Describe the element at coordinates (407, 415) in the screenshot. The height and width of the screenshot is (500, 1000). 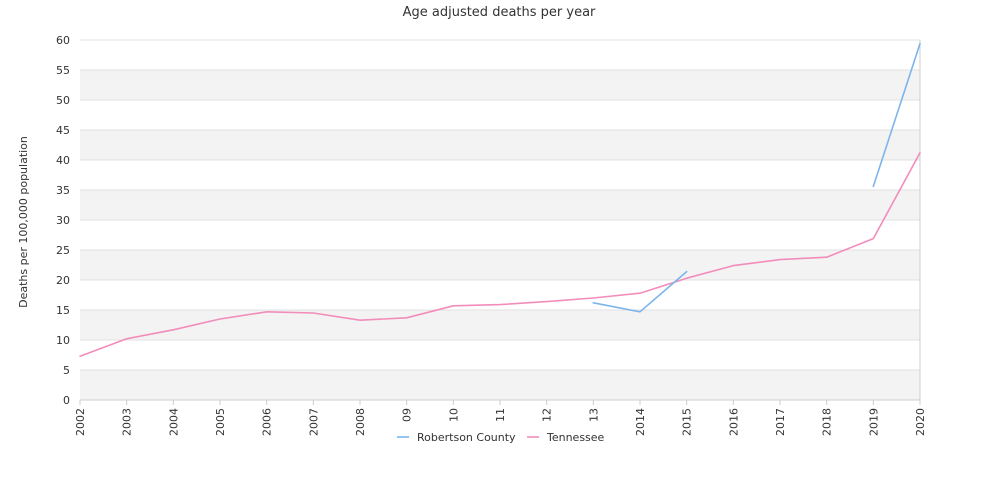
I see `x-tick-label: 09` at that location.